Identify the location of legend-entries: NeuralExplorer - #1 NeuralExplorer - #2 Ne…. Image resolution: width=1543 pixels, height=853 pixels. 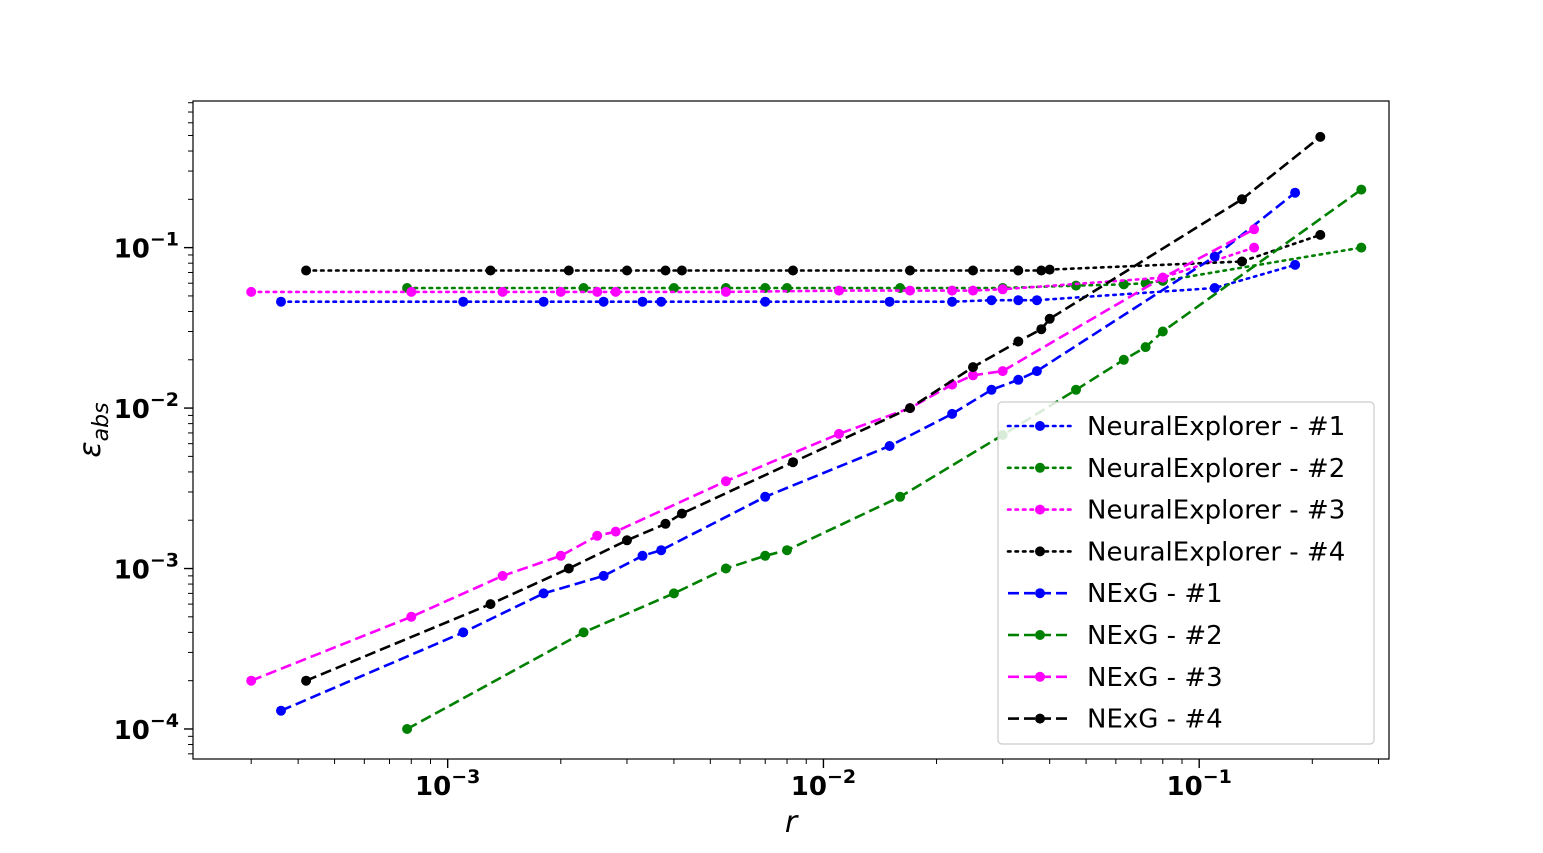
(1175, 573).